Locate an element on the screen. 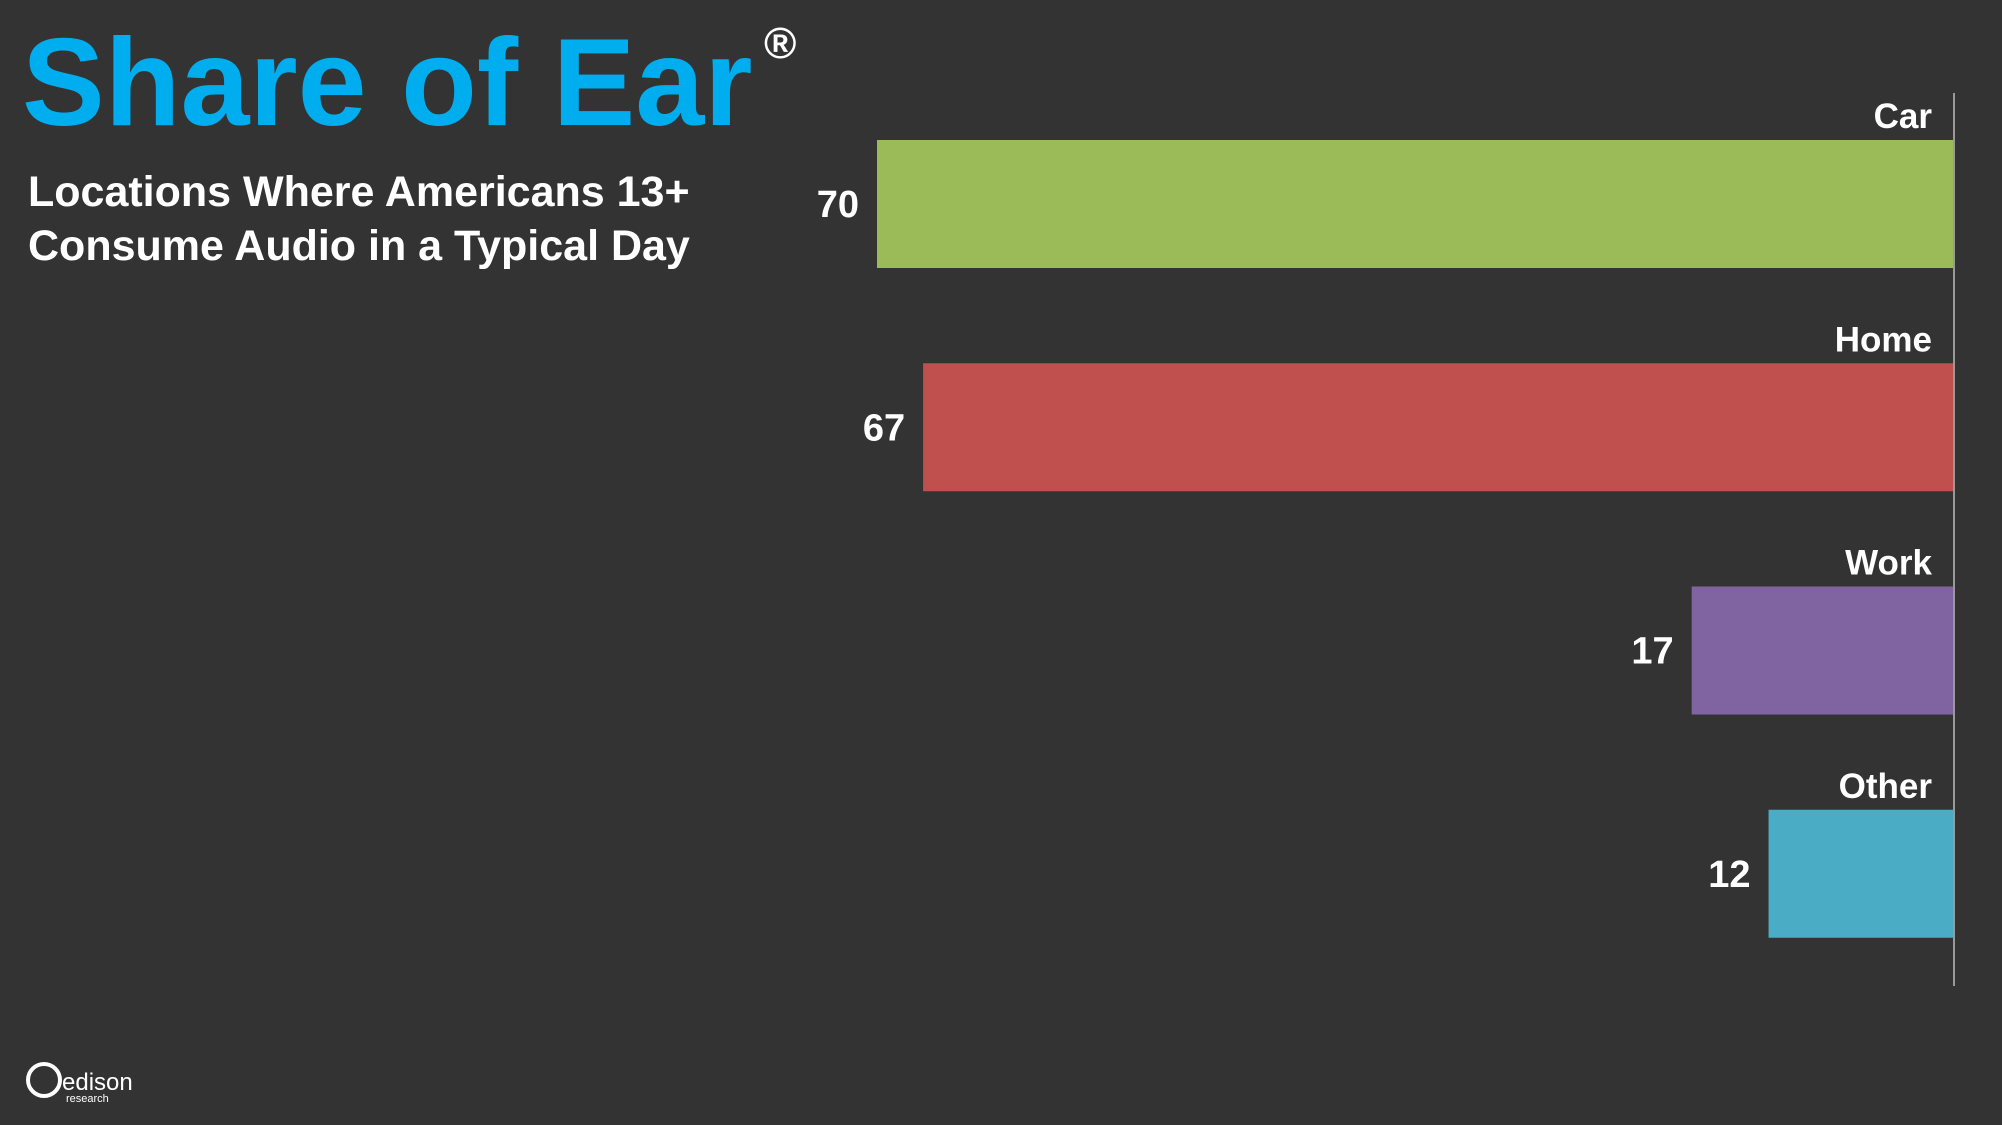  category-label: Home is located at coordinates (1883, 339).